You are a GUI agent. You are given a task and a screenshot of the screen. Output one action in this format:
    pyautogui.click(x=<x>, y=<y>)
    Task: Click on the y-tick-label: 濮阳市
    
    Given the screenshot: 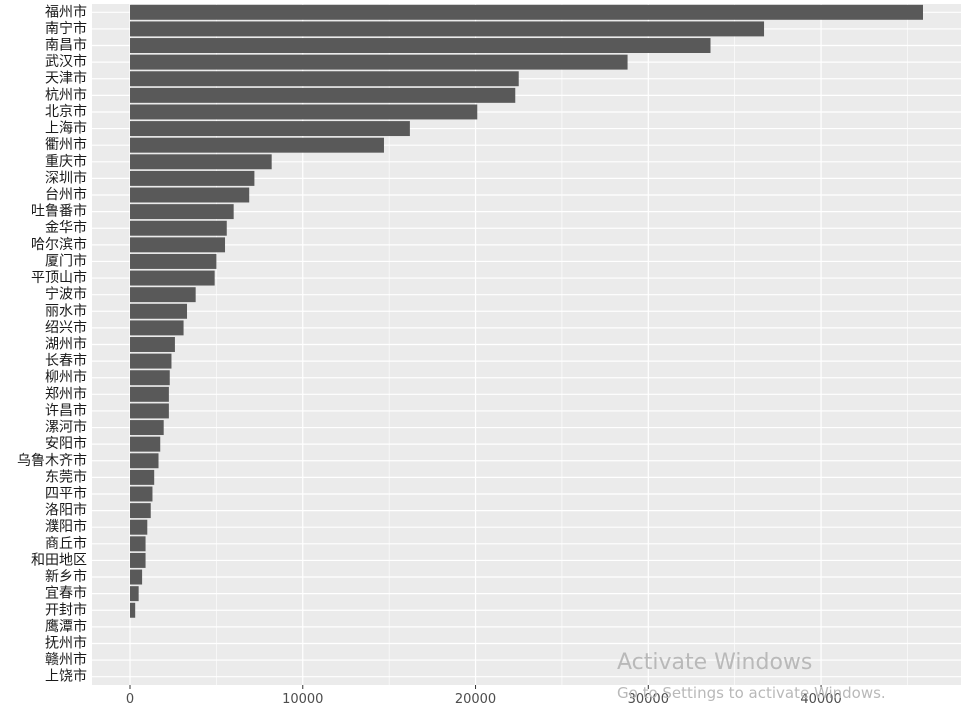 What is the action you would take?
    pyautogui.click(x=66, y=526)
    